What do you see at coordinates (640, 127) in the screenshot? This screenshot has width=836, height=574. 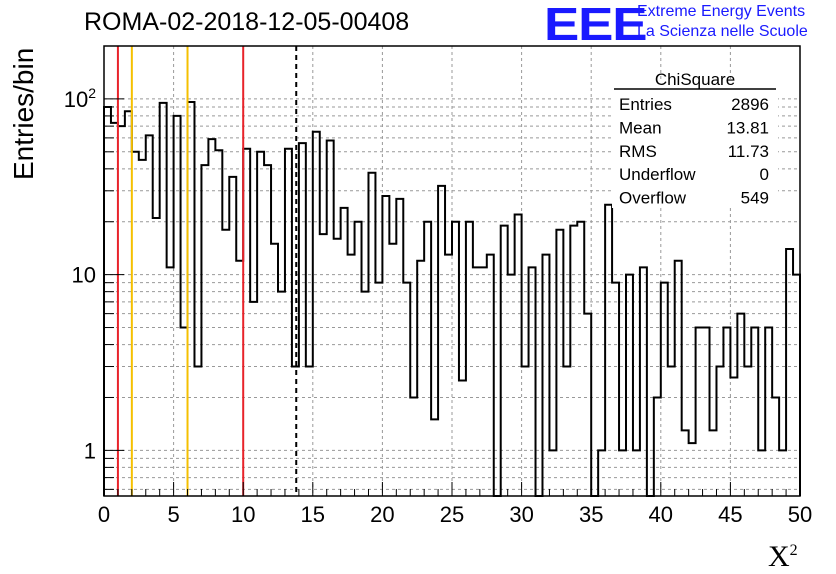 I see `stats-row-label: Mean` at bounding box center [640, 127].